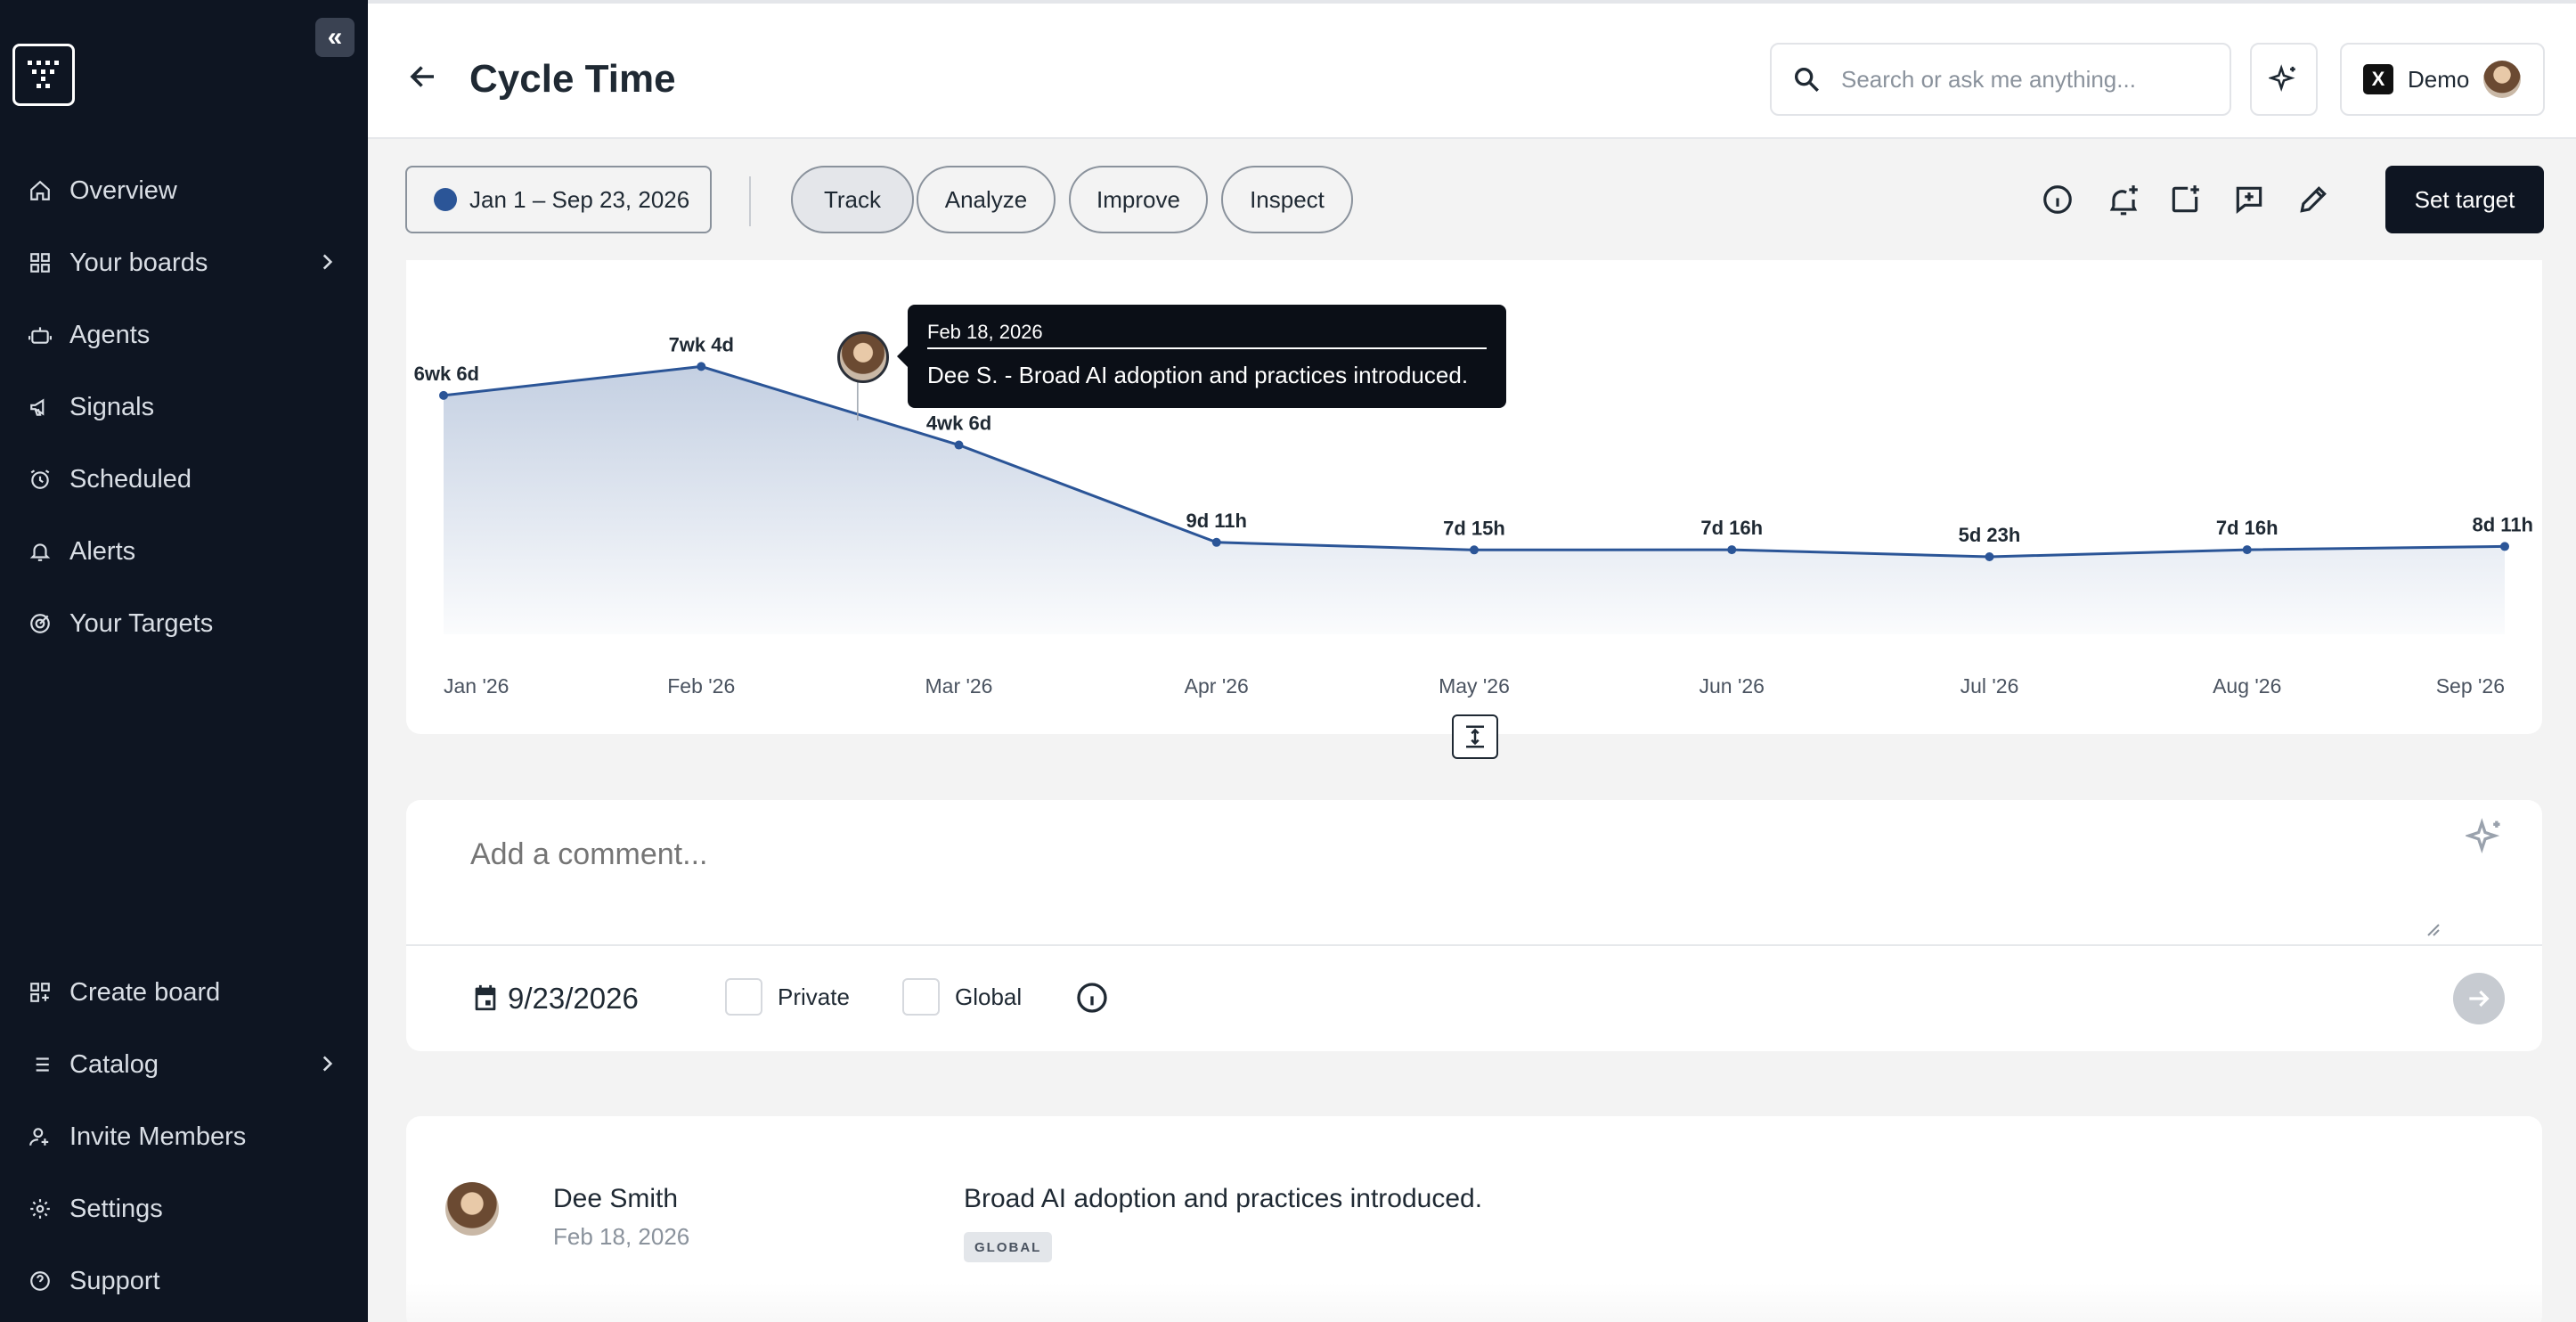  Describe the element at coordinates (187, 551) in the screenshot. I see `sidebar-item-alerts: Alerts` at that location.